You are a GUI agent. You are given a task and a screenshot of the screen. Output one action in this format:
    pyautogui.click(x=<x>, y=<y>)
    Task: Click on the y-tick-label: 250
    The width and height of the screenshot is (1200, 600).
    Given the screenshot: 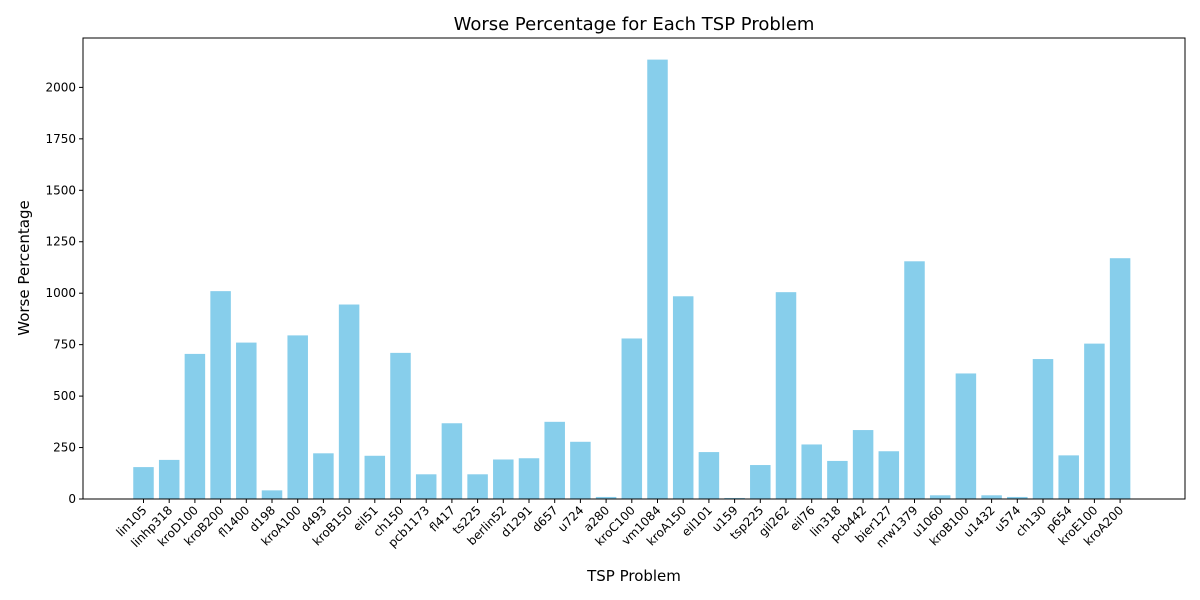 What is the action you would take?
    pyautogui.click(x=64, y=448)
    